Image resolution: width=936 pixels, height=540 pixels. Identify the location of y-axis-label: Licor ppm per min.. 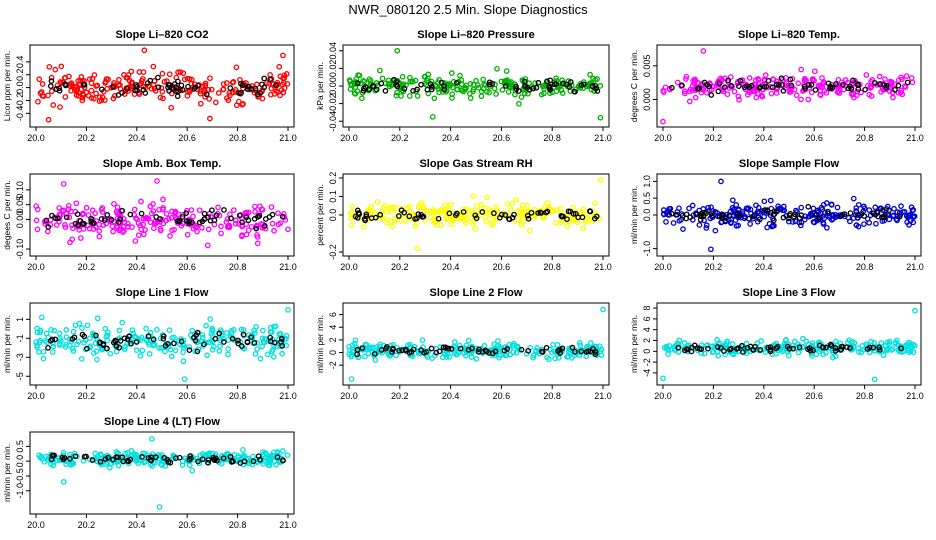
(7, 86).